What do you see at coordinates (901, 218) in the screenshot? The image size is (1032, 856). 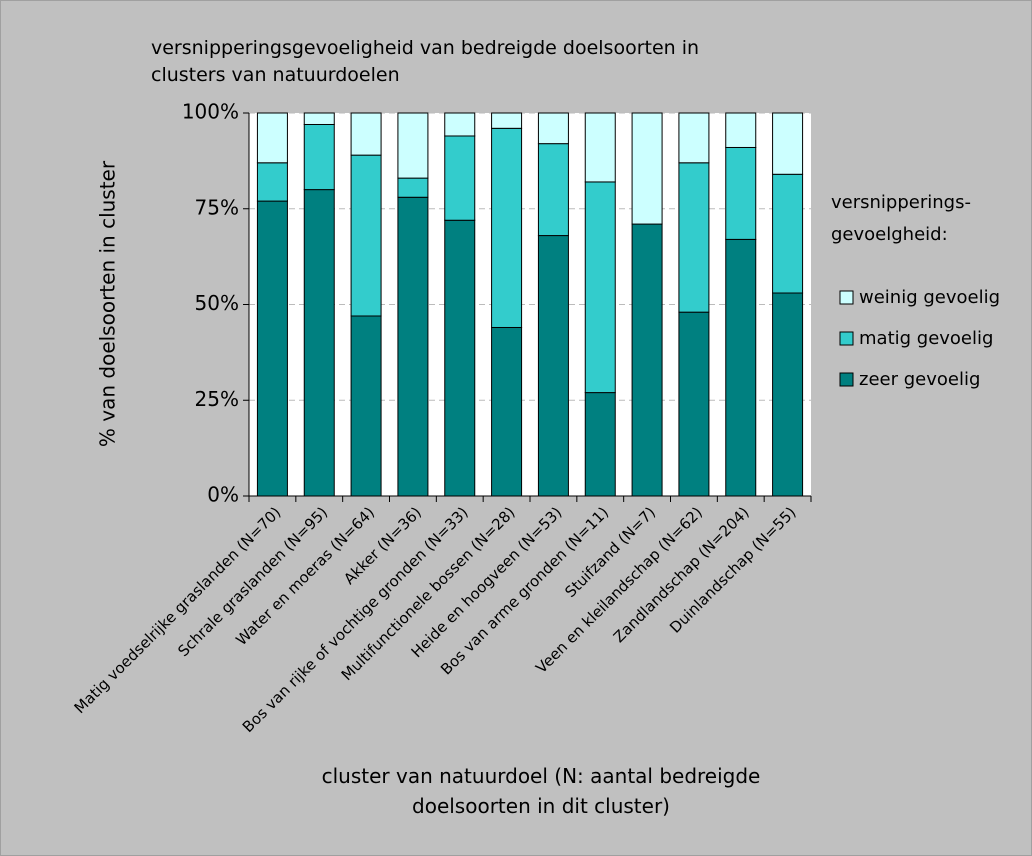 I see `legend-title: versnipperings-gevoelgheid:` at bounding box center [901, 218].